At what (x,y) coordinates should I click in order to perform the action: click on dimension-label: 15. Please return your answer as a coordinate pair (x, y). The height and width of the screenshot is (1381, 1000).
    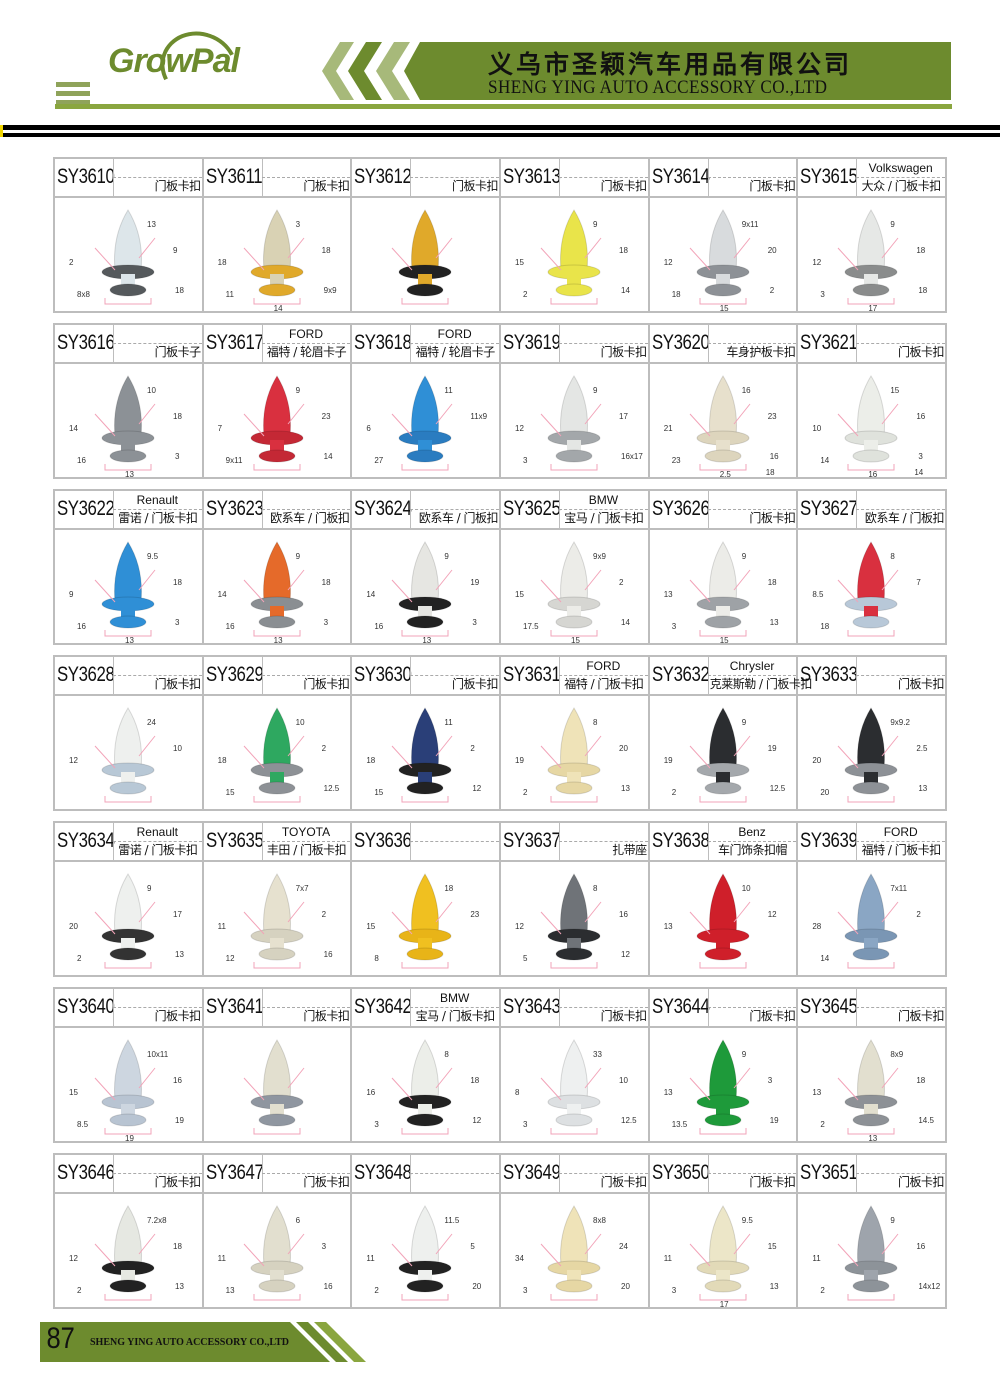
    Looking at the image, I should click on (379, 792).